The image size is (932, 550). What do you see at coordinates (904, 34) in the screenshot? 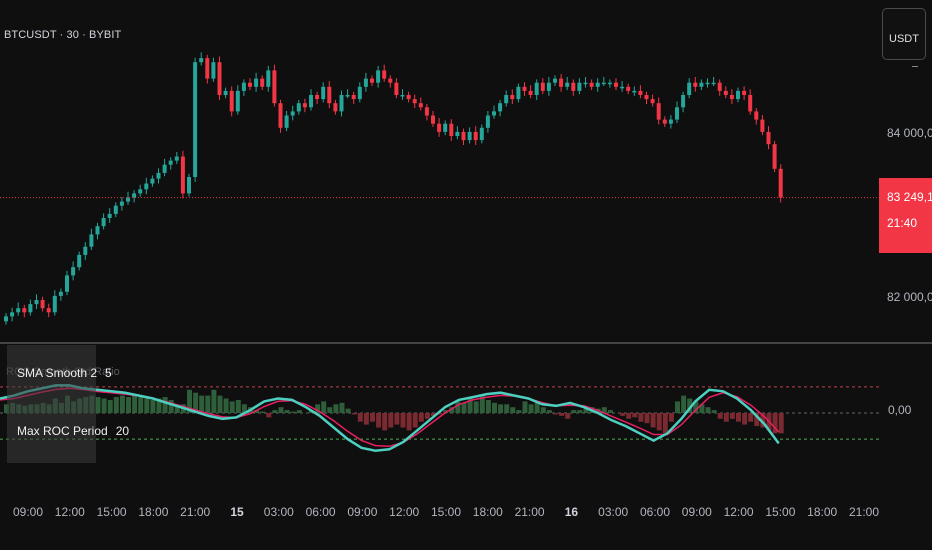
I see `currency-button: USDT` at bounding box center [904, 34].